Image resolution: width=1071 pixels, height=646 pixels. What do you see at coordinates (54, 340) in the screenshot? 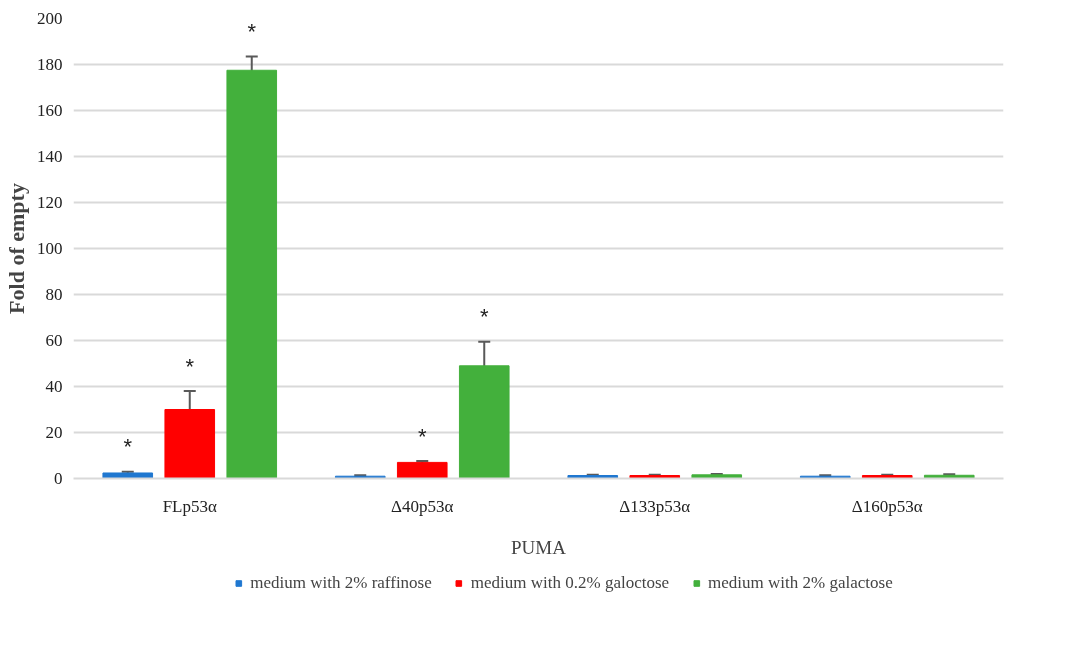
I see `y-tick-label: 60` at bounding box center [54, 340].